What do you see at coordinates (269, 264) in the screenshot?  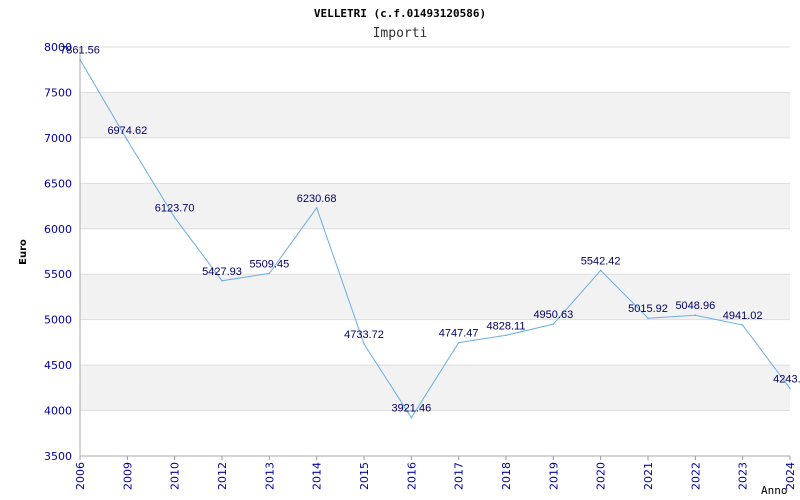 I see `data-label: 5509.45` at bounding box center [269, 264].